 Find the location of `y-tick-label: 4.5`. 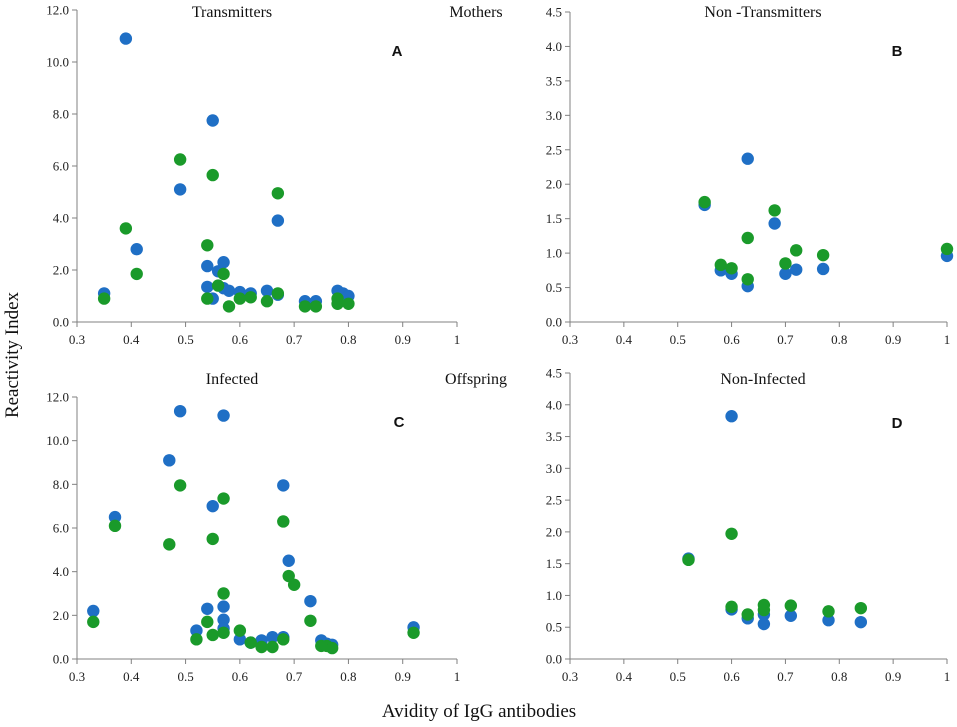

y-tick-label: 4.5 is located at coordinates (554, 12).